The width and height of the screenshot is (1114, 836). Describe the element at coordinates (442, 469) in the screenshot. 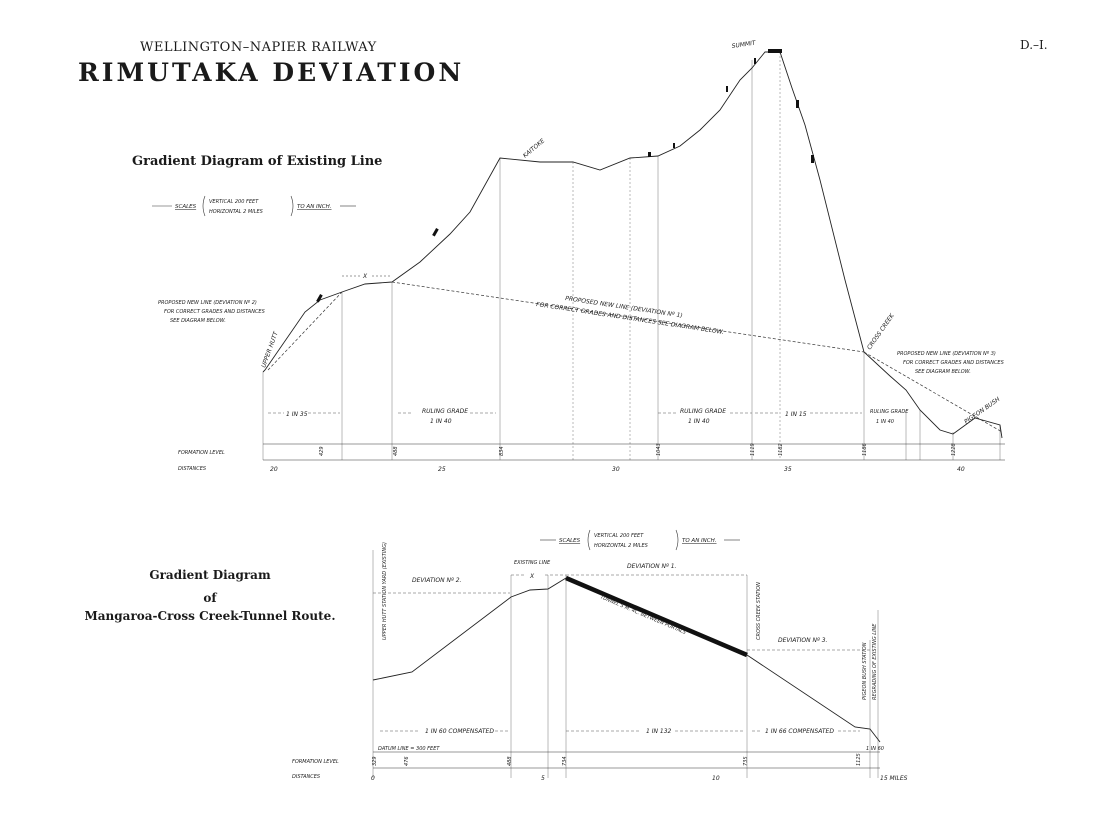

I see `distance-tick: 25` at that location.